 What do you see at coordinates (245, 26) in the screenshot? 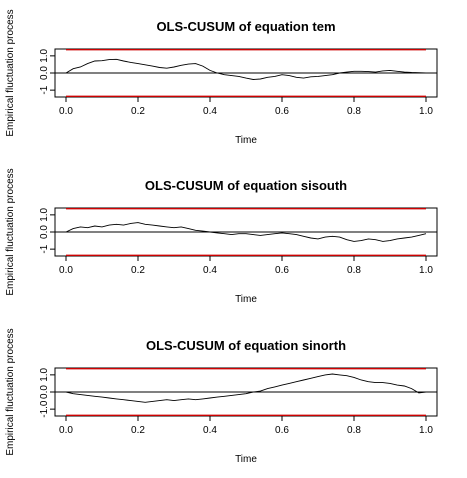
I see `chart-title: OLS-CUSUM of equation tem` at bounding box center [245, 26].